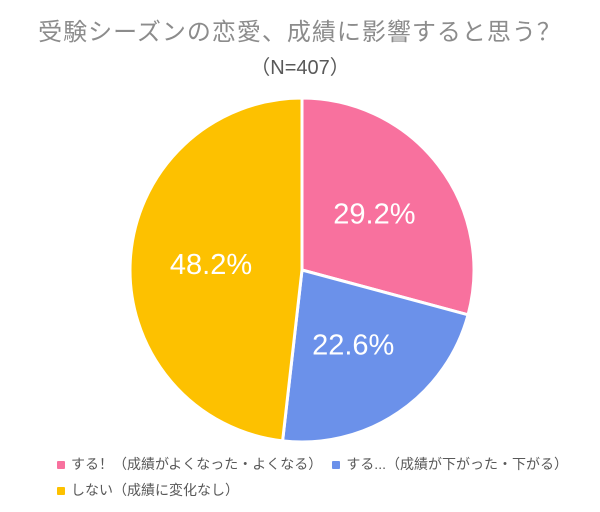 The width and height of the screenshot is (600, 512). Describe the element at coordinates (300, 32) in the screenshot. I see `chart-title: 受験シーズンの恋愛、成績に影響すると思う？` at that location.